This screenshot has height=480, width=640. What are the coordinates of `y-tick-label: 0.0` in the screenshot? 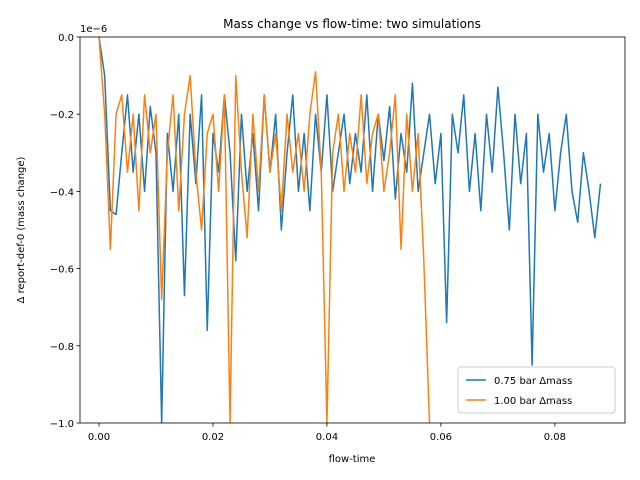 It's located at (66, 38).